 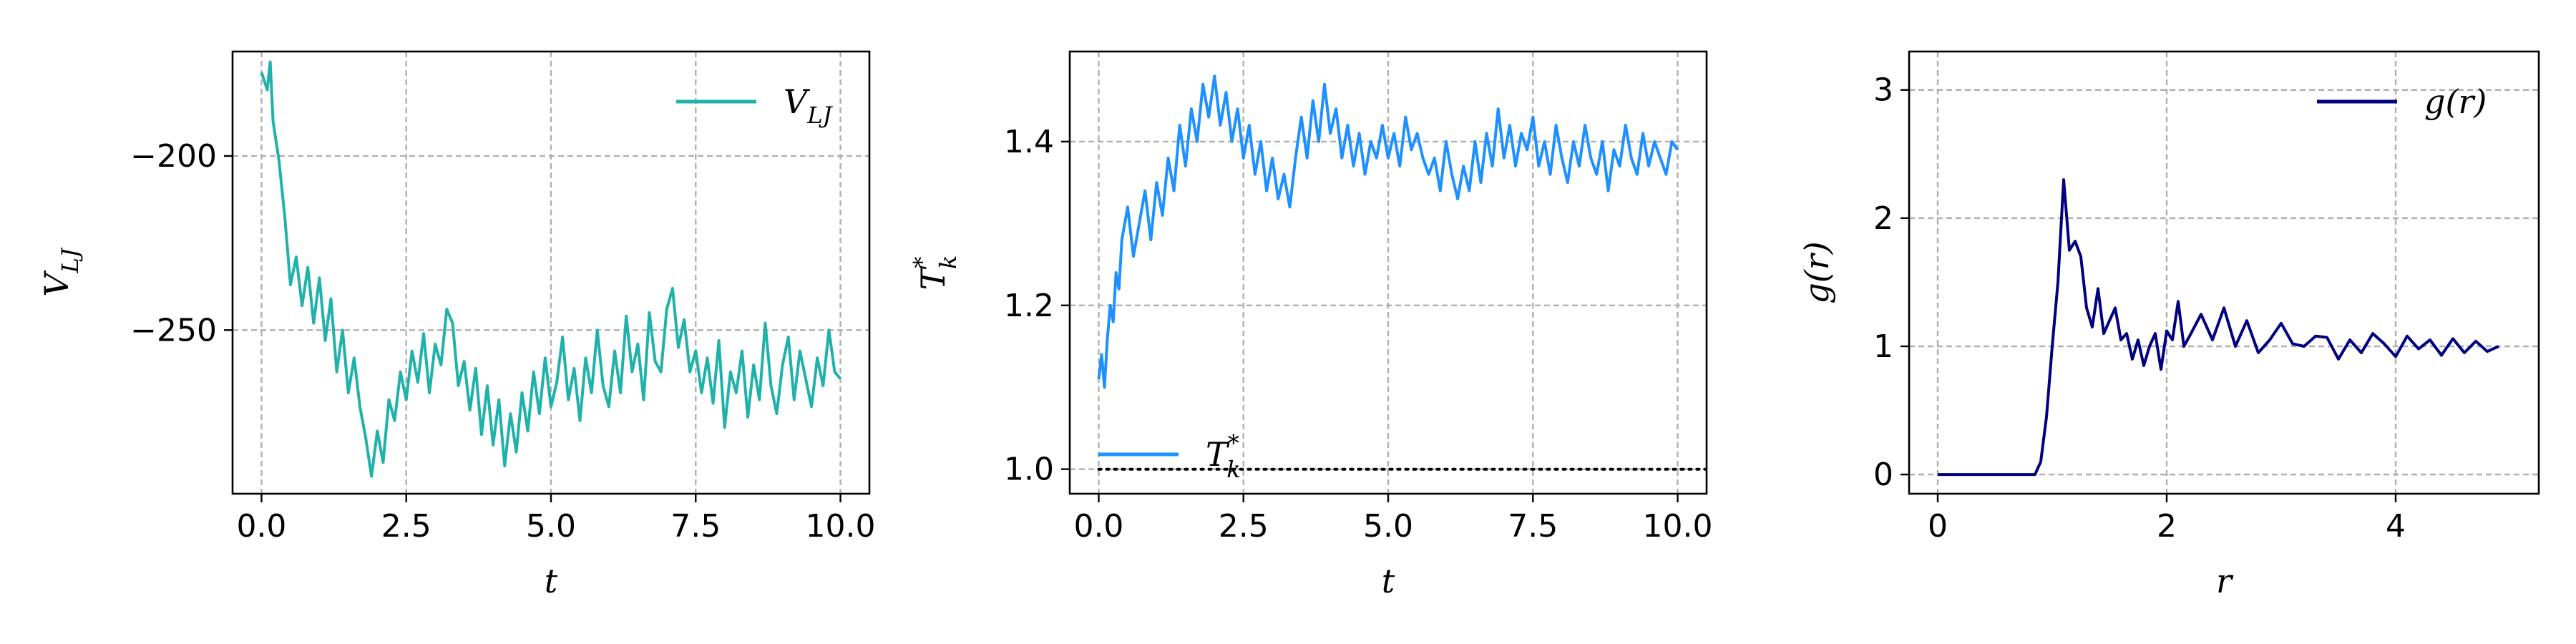 What do you see at coordinates (1938, 526) in the screenshot?
I see `x-tick-label: 0` at bounding box center [1938, 526].